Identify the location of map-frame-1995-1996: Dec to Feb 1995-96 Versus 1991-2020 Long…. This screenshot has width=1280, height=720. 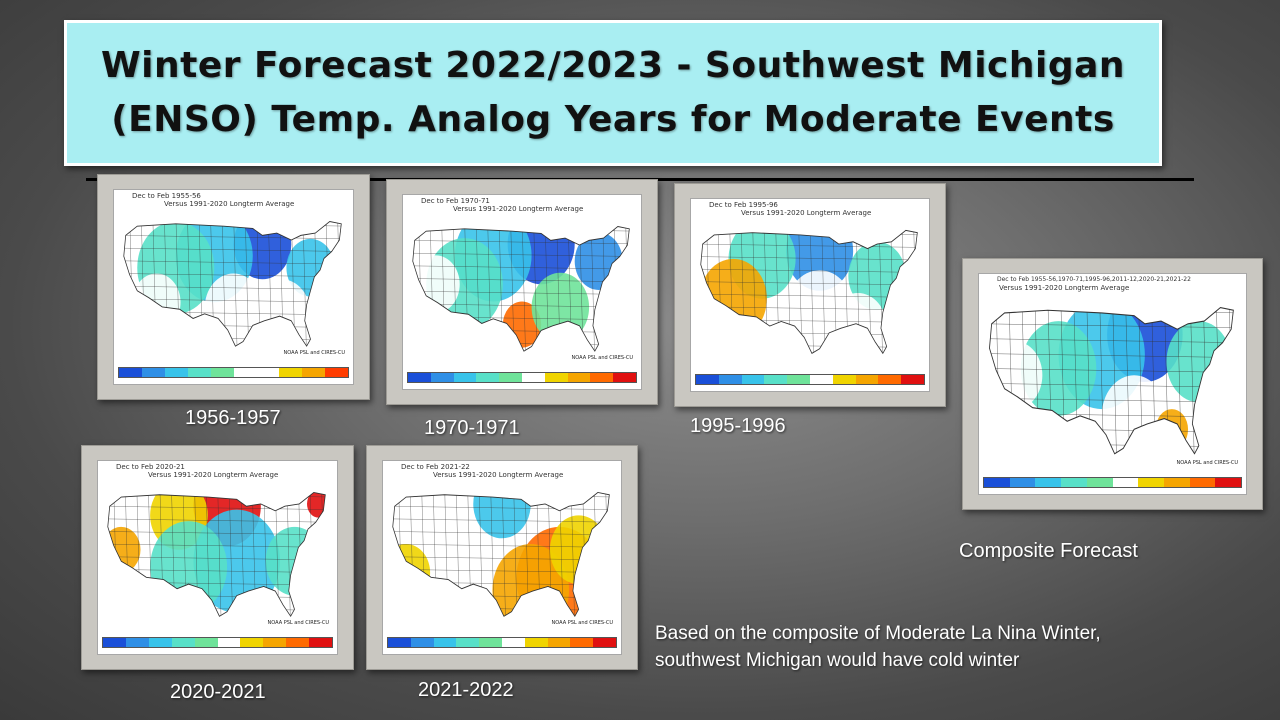
(810, 295).